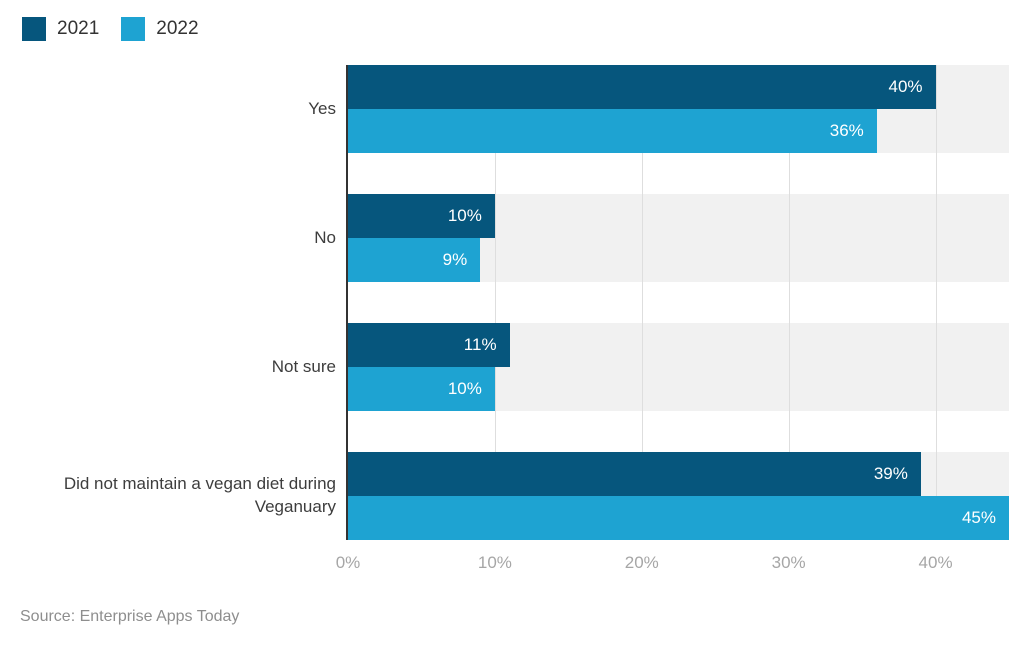  What do you see at coordinates (455, 259) in the screenshot?
I see `bar-value-label: 9%` at bounding box center [455, 259].